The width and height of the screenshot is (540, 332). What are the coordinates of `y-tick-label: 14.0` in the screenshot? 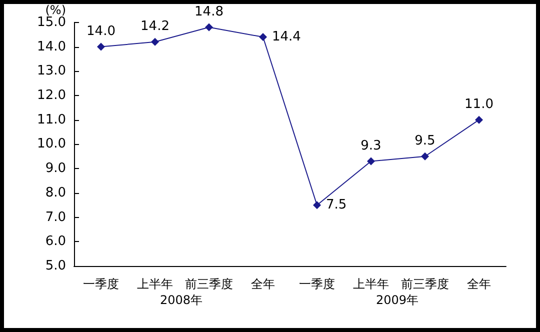 It's located at (51, 46).